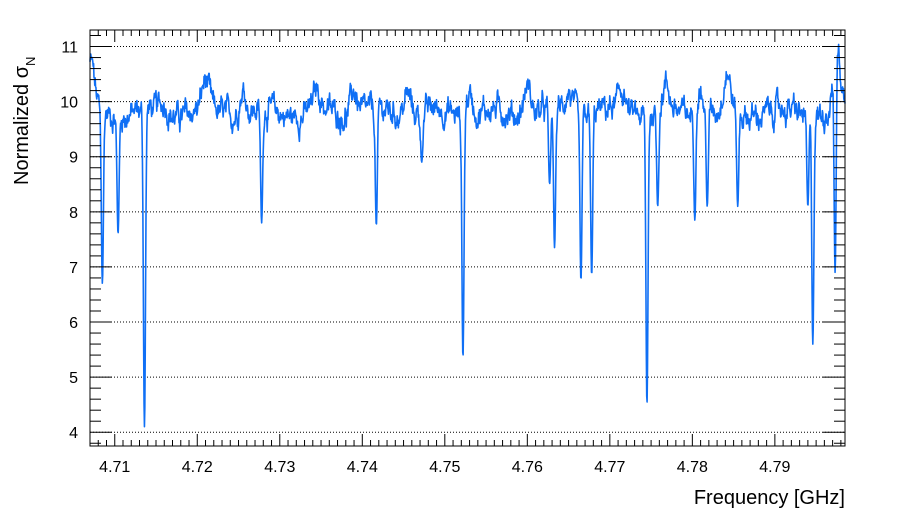  I want to click on y-tick-label: 7, so click(73, 268).